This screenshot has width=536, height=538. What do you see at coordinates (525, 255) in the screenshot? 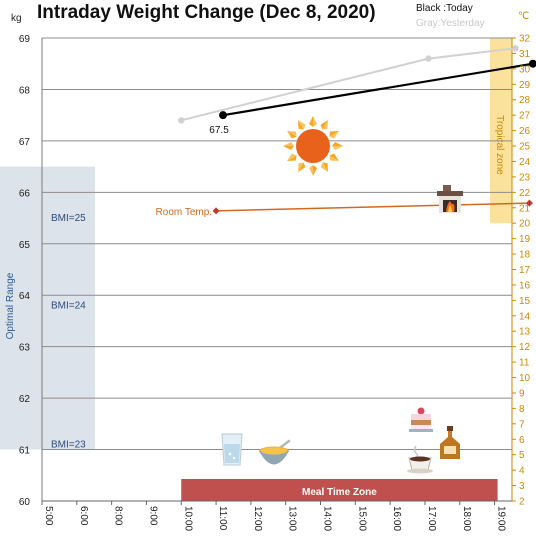
I see `y2-tick-label-18: 18` at bounding box center [525, 255].